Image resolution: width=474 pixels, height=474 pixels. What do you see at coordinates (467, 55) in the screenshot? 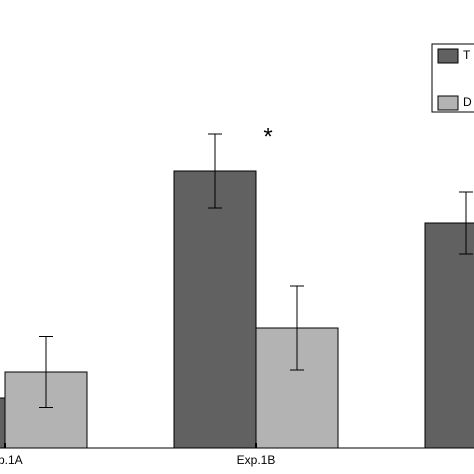
I see `legend-label: T` at bounding box center [467, 55].